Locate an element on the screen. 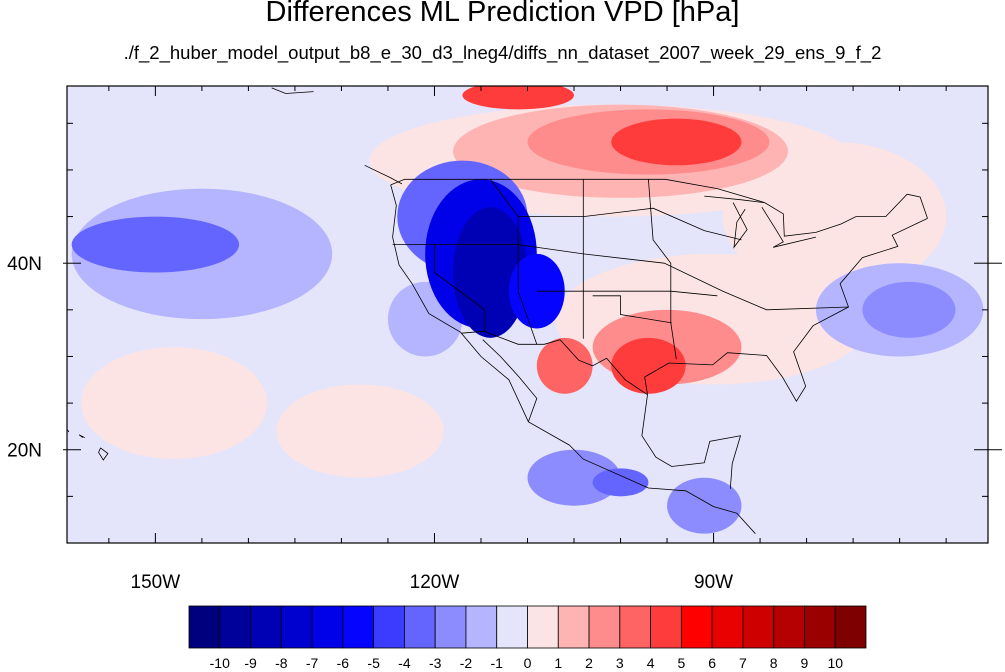  colorbar-label: -9 is located at coordinates (250, 663).